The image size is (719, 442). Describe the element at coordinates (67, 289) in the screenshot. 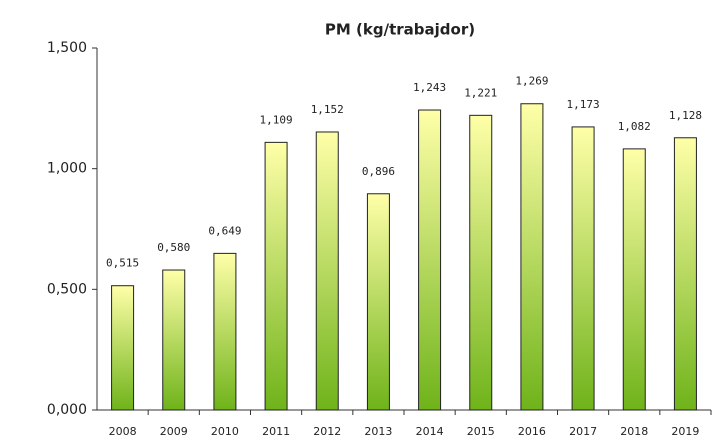

I see `y-tick-label: 0,500` at that location.